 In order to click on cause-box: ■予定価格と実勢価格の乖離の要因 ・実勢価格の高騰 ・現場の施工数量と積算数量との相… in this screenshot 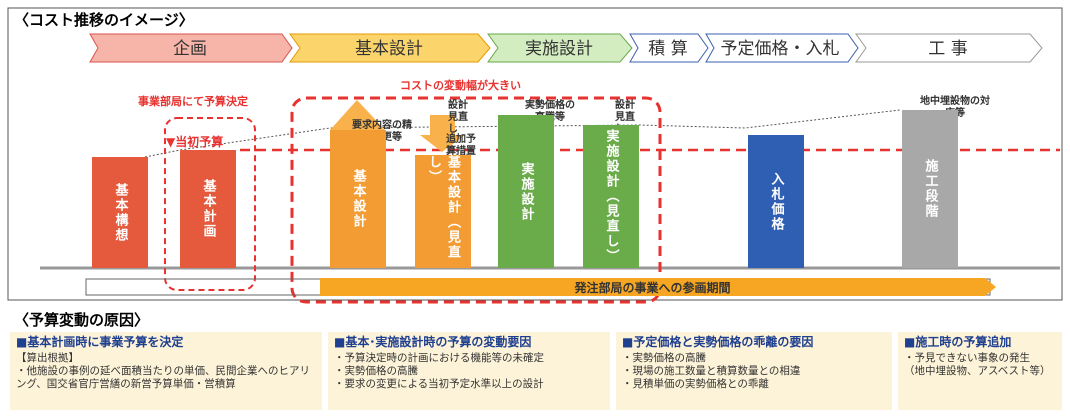, I will do `click(754, 371)`.